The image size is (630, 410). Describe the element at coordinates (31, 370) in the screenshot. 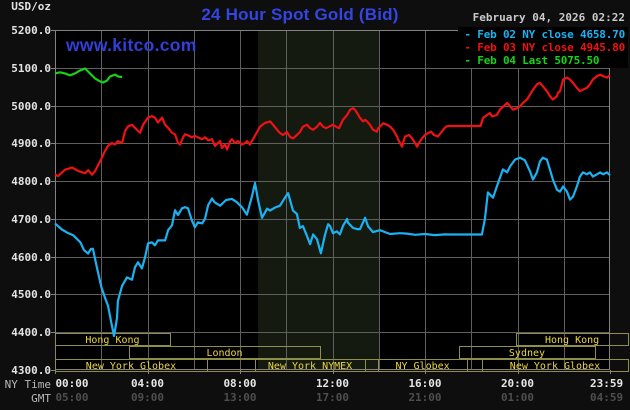

I see `y-tick-label: 4300.0` at that location.